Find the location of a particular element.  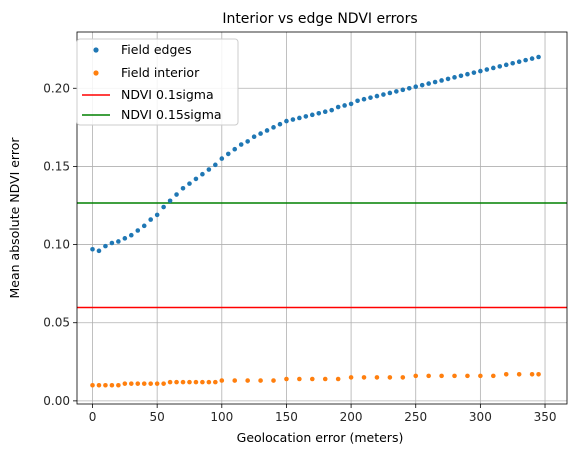

y-axis-ticks: 0.00 0.05 0.10 0.15 0.20 is located at coordinates (60, 244).